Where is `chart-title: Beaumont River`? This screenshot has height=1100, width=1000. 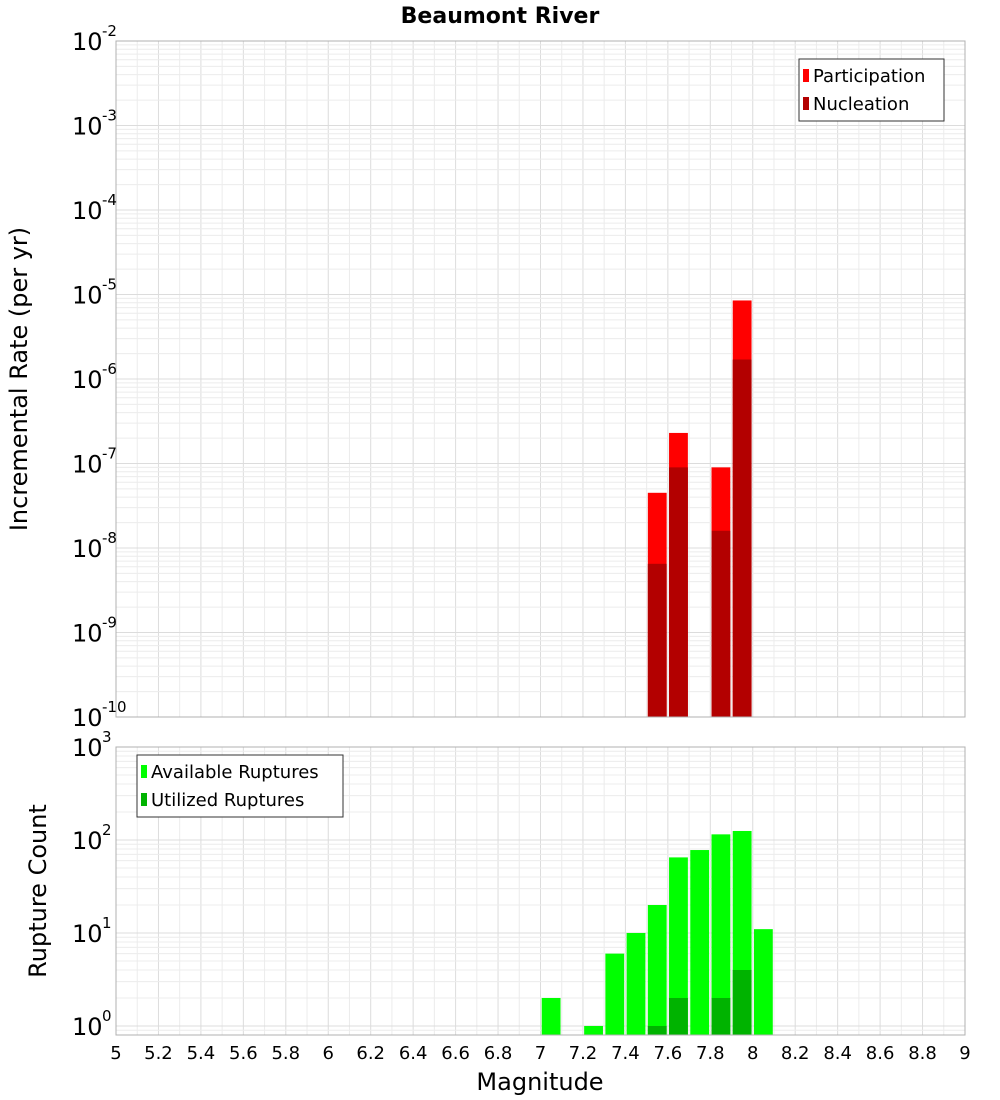 chart-title: Beaumont River is located at coordinates (500, 16).